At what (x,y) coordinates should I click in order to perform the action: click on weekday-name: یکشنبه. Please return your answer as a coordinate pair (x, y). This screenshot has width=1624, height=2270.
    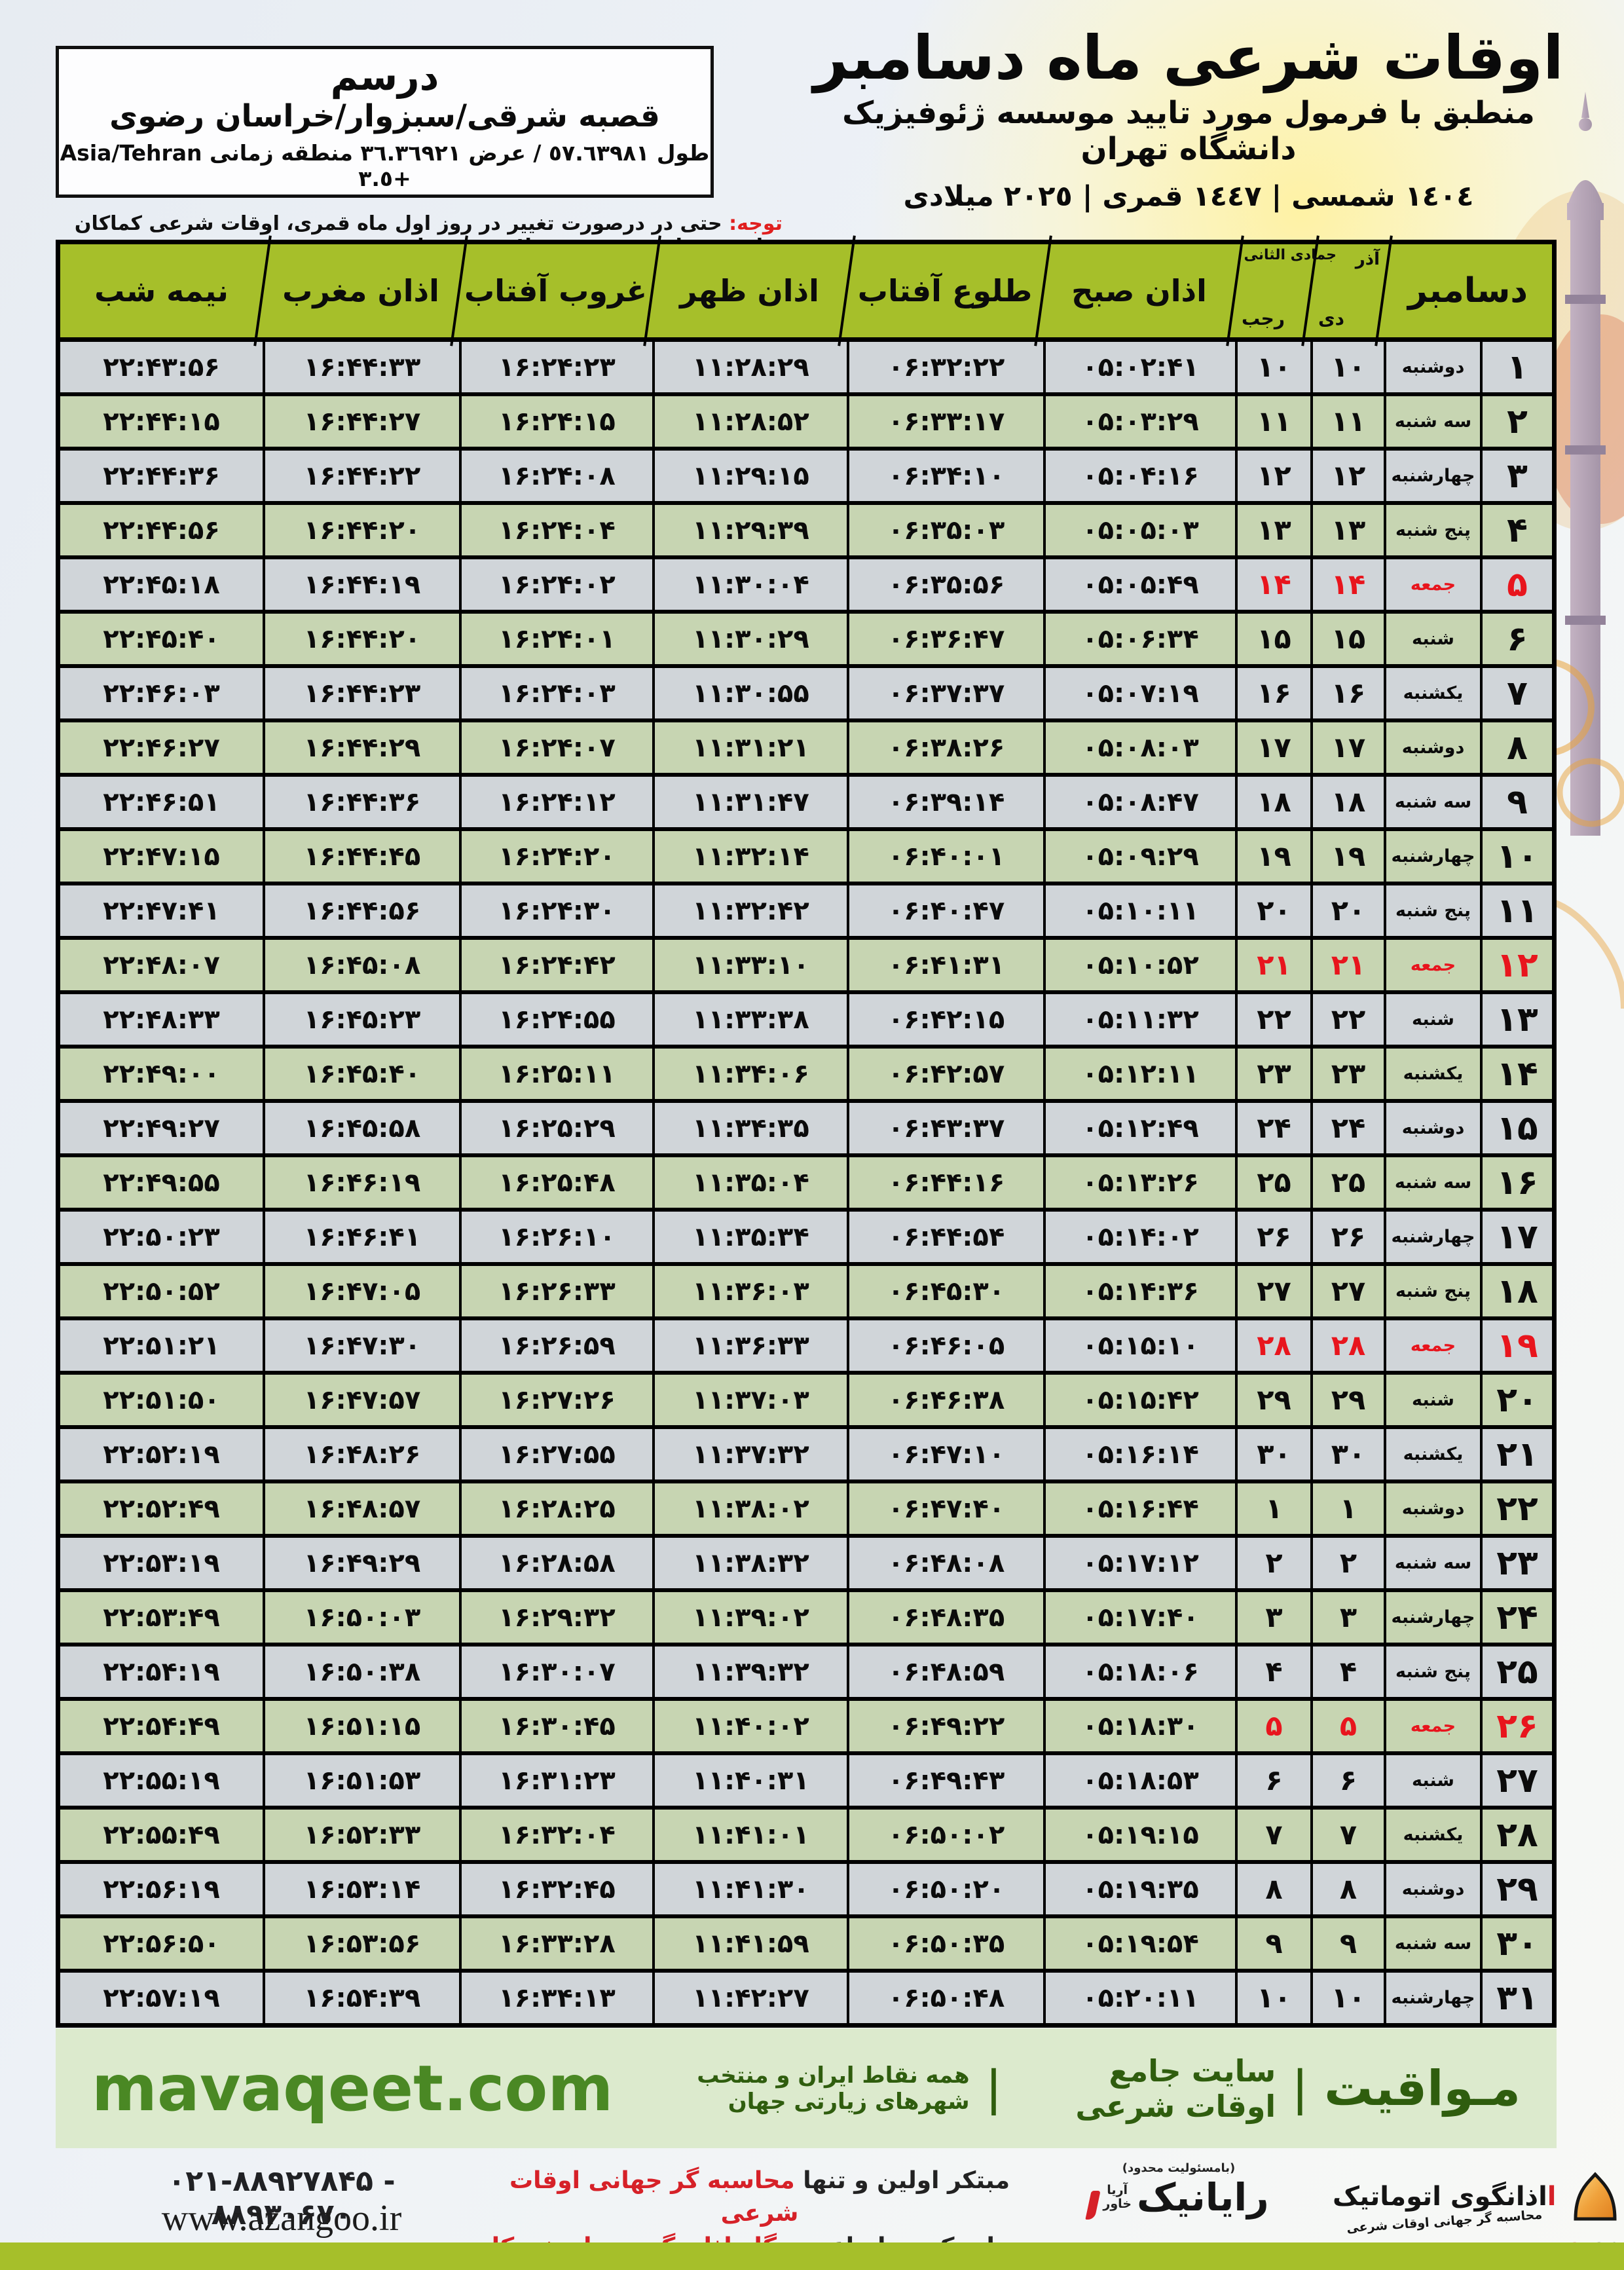
    Looking at the image, I should click on (1432, 1074).